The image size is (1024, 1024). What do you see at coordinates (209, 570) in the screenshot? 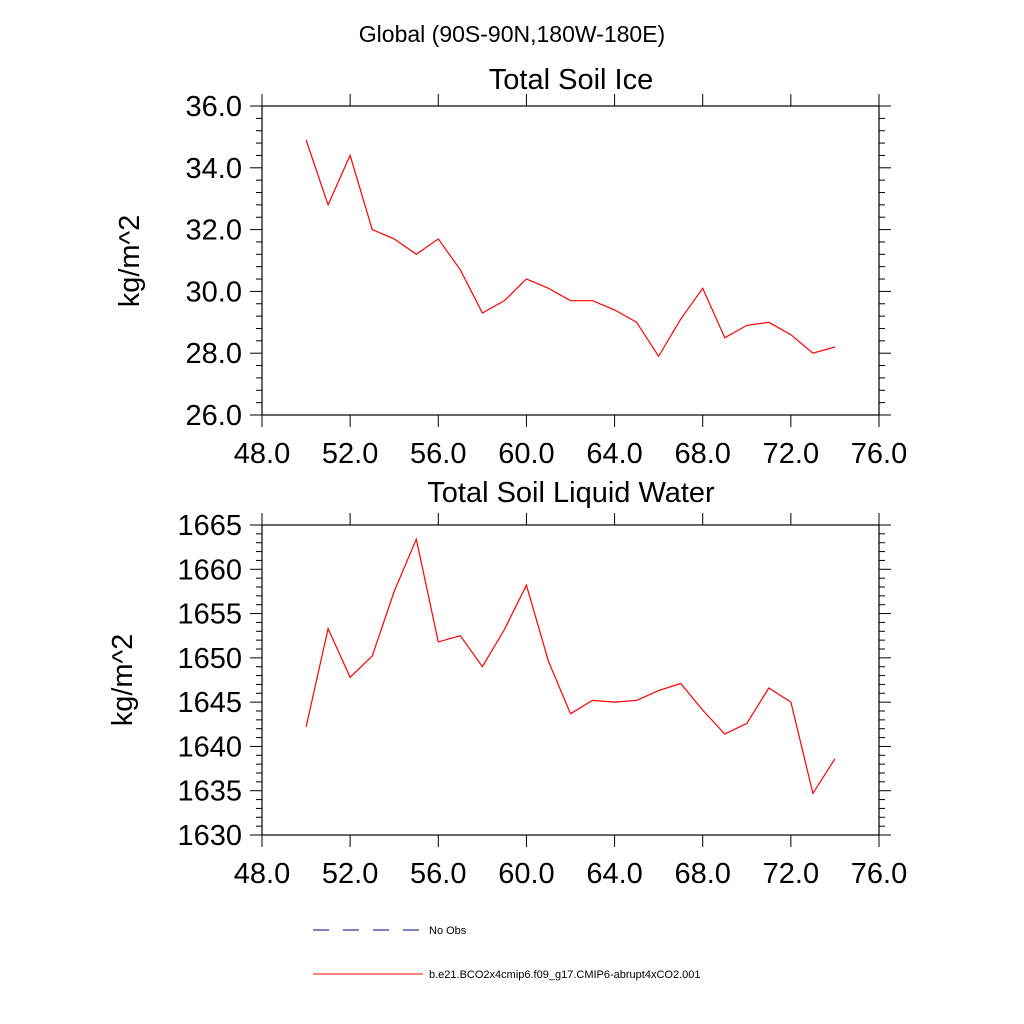
I see `y-tick-label: 1660` at bounding box center [209, 570].